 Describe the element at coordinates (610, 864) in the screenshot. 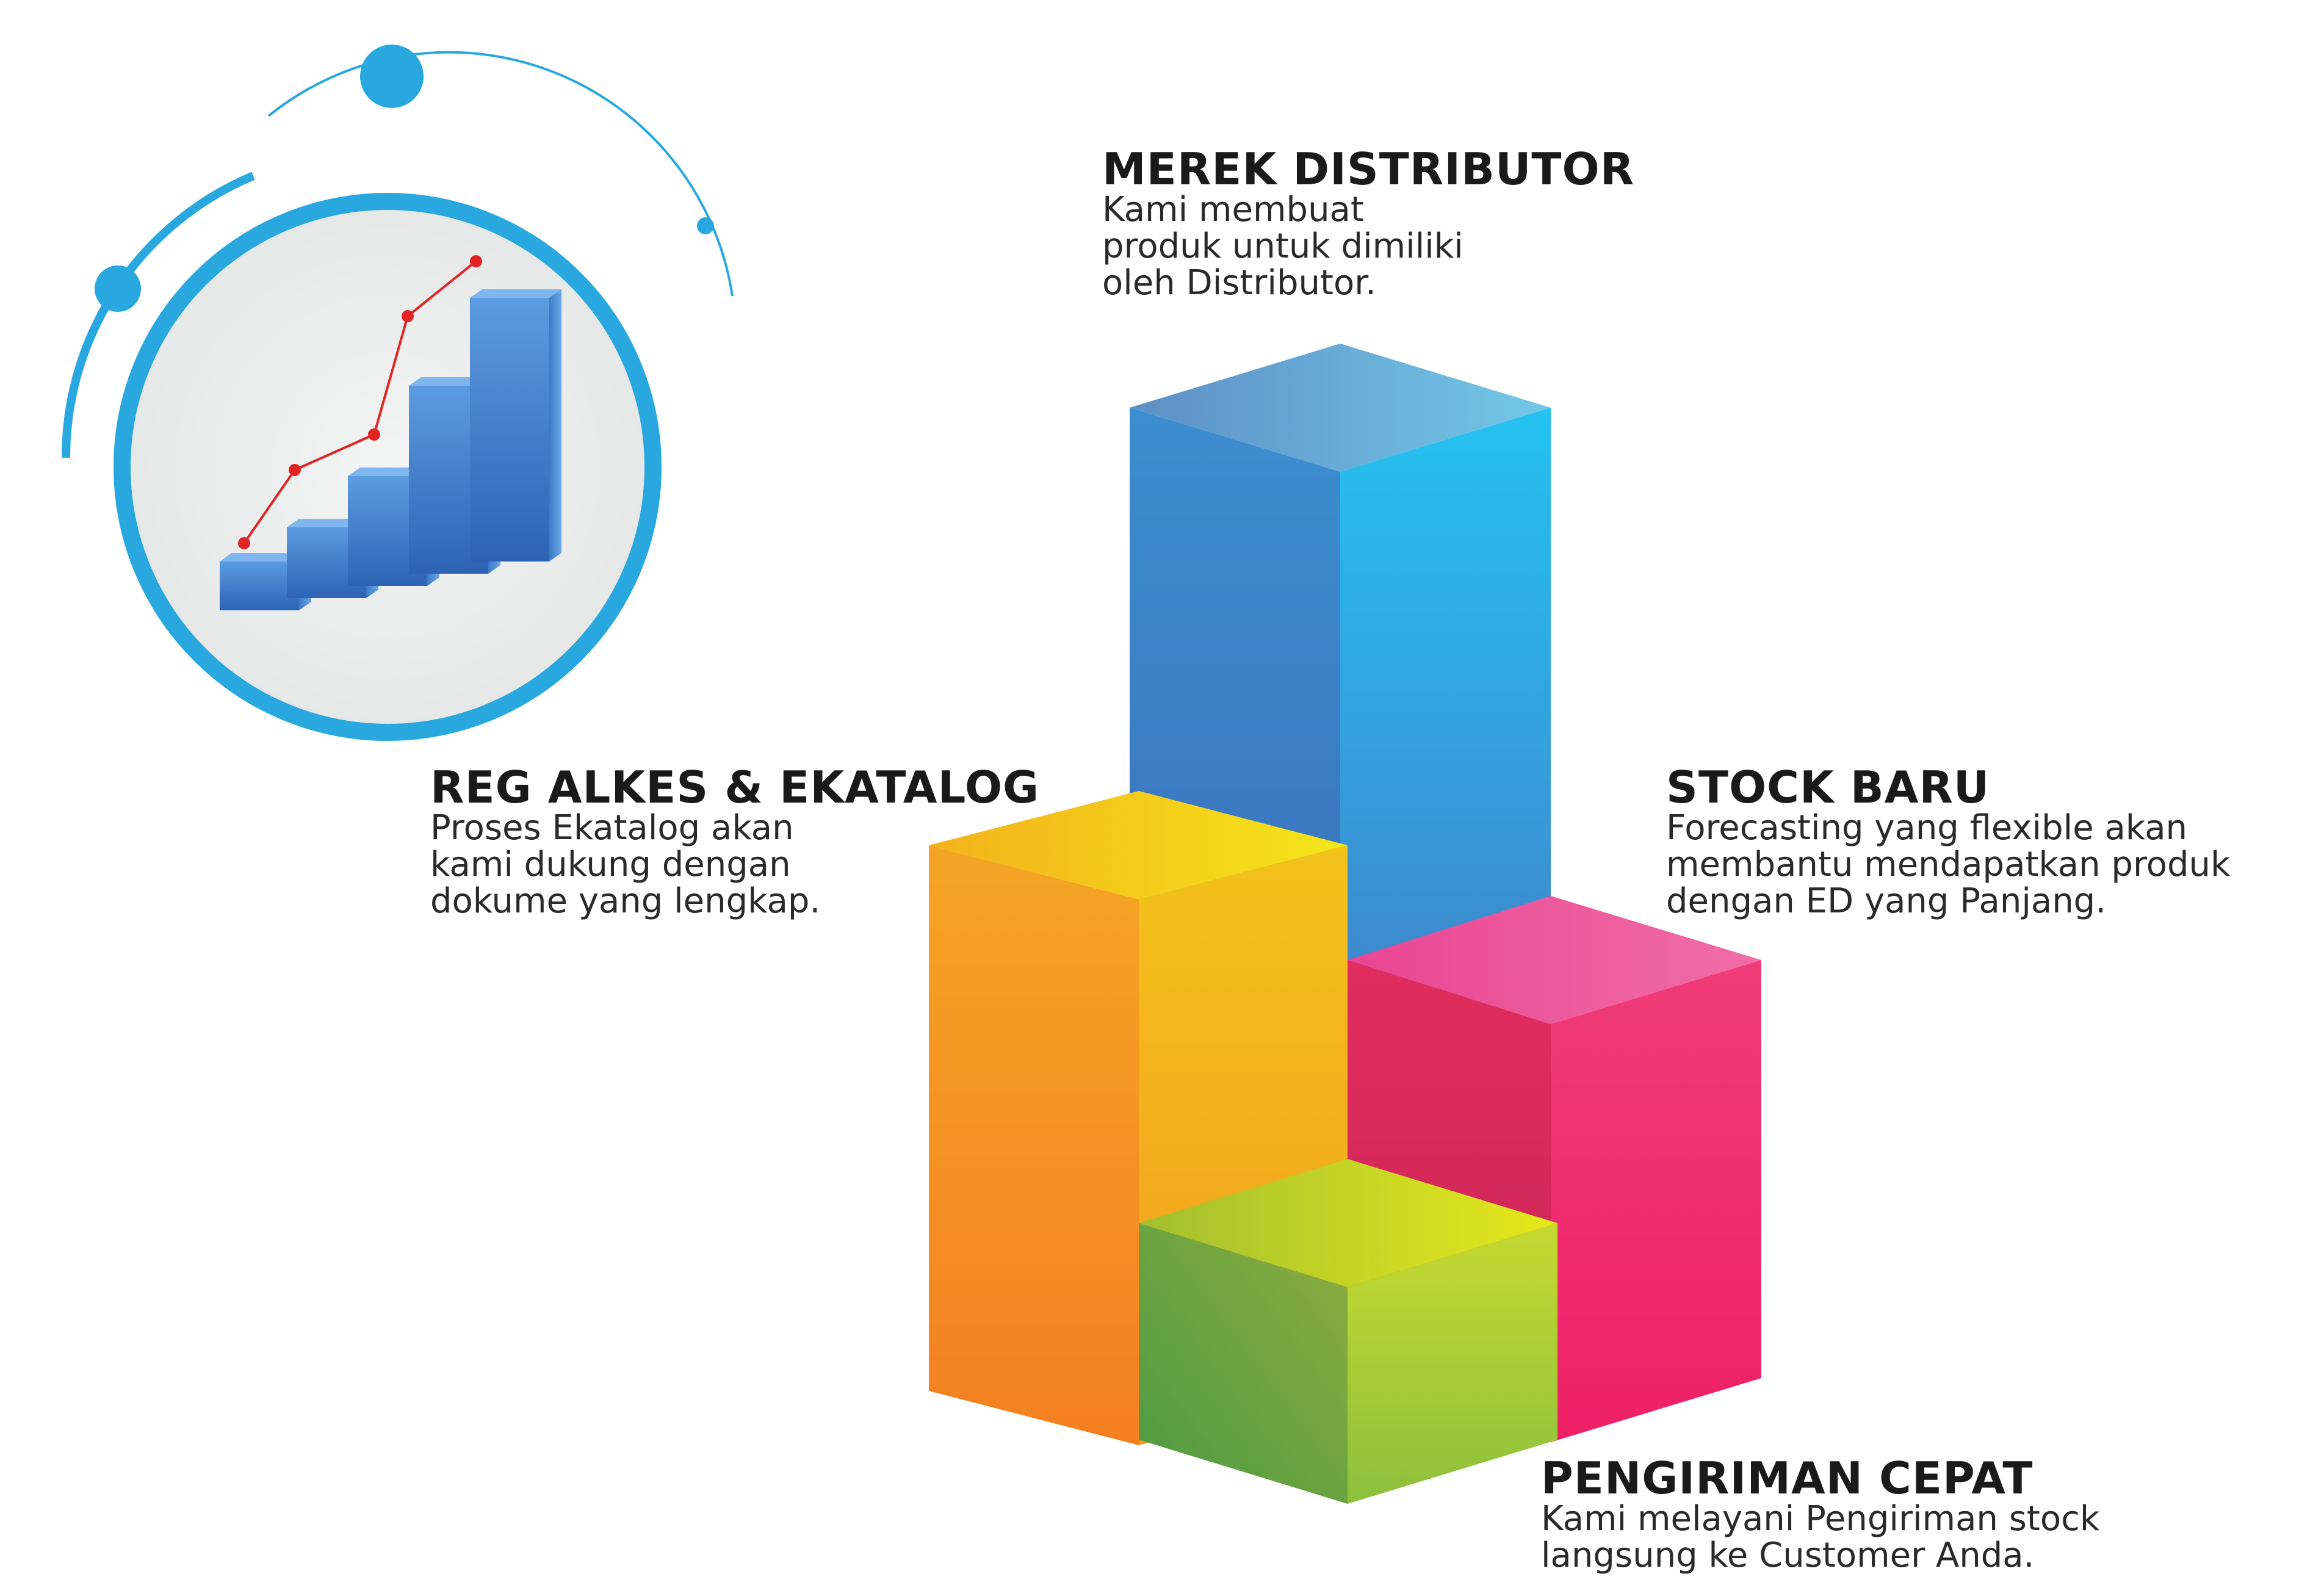

I see `desc-line: kami dukung dengan` at that location.